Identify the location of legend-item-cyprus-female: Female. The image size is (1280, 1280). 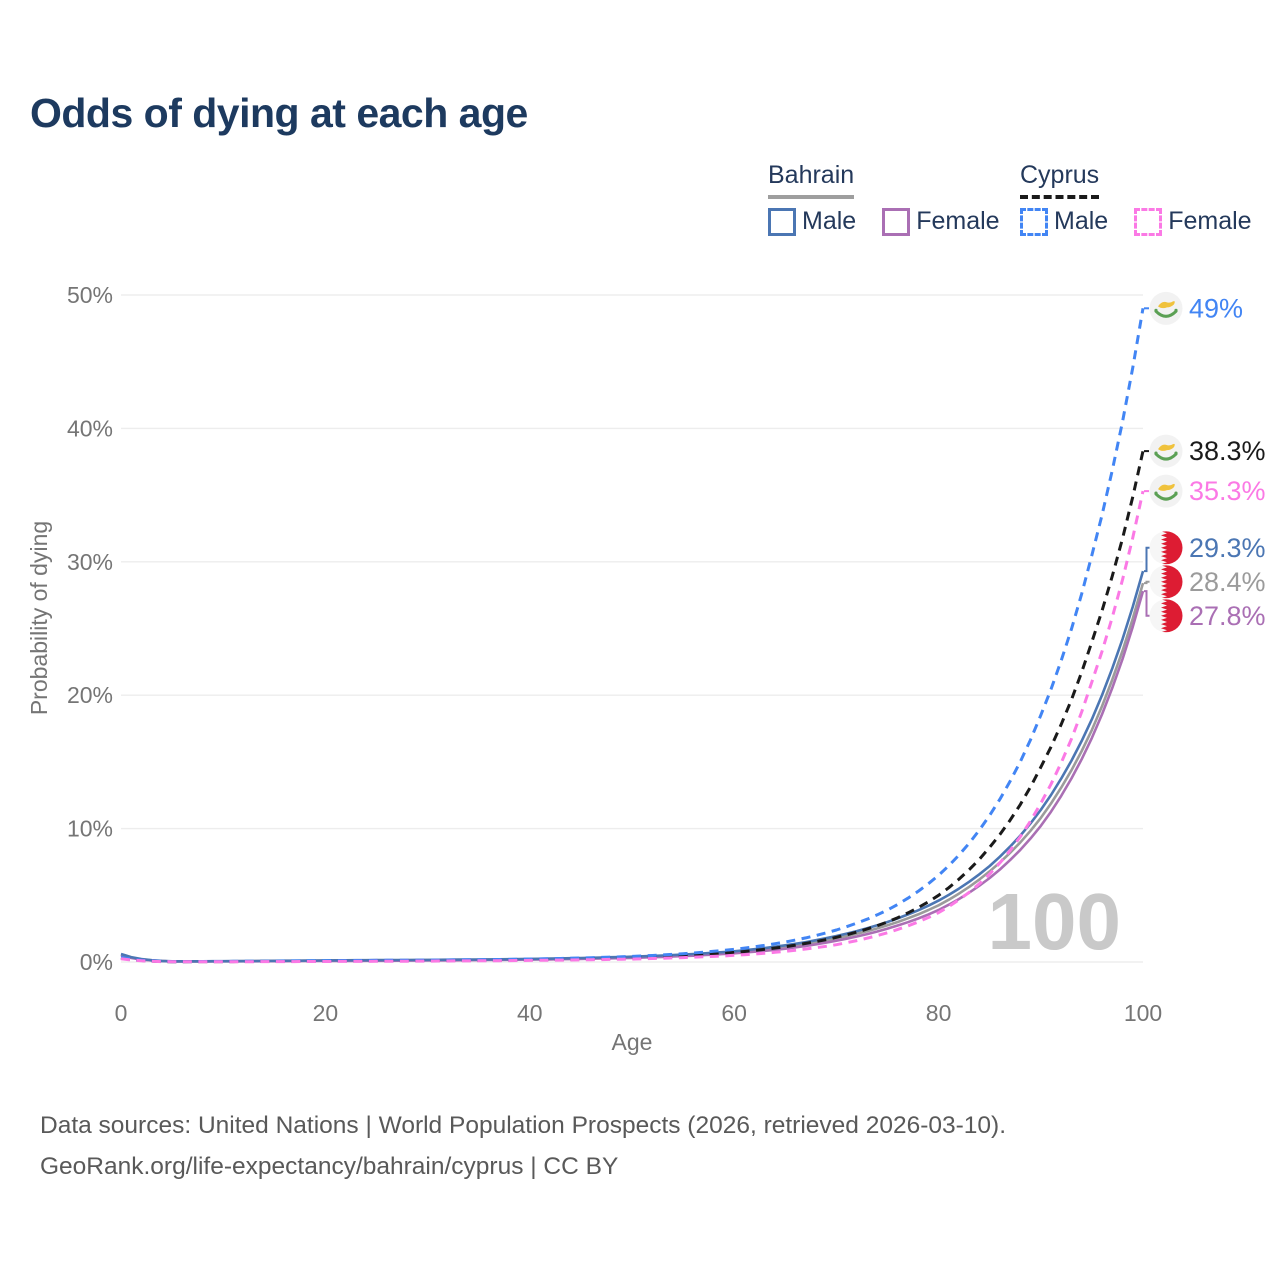
(1193, 221).